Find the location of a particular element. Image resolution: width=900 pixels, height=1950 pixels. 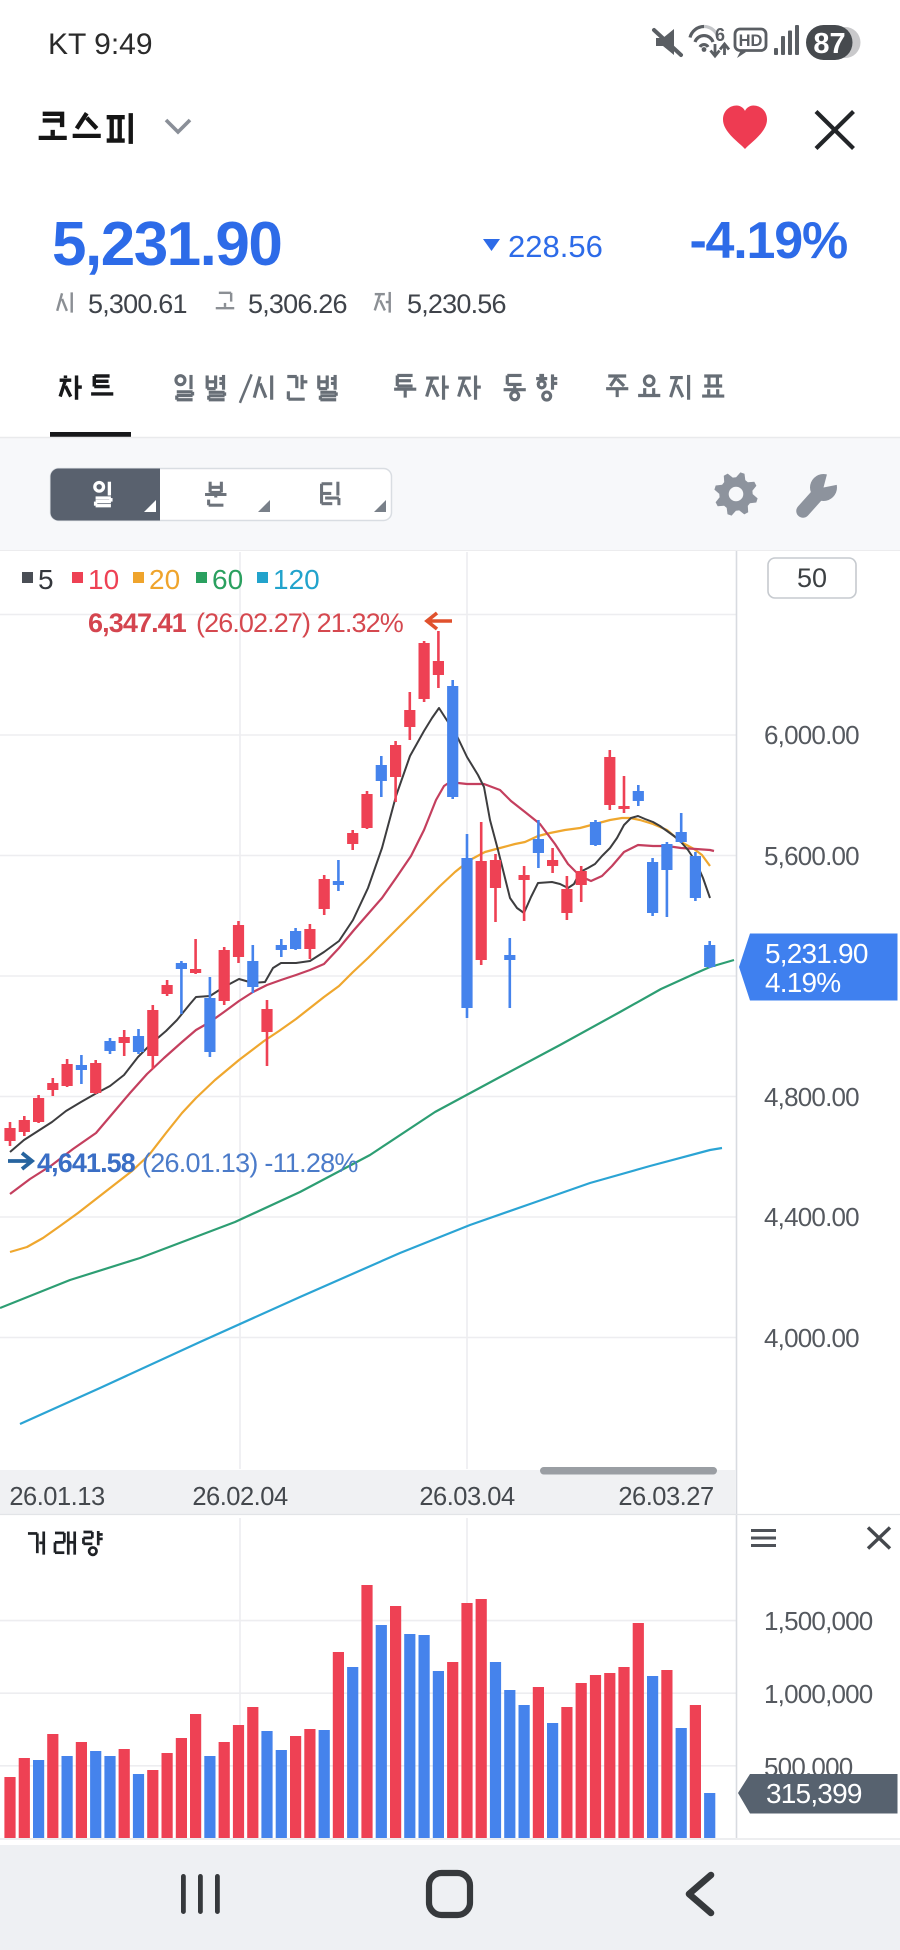

svg-text: (26.02.27) 21.32% is located at coordinates (300, 623).